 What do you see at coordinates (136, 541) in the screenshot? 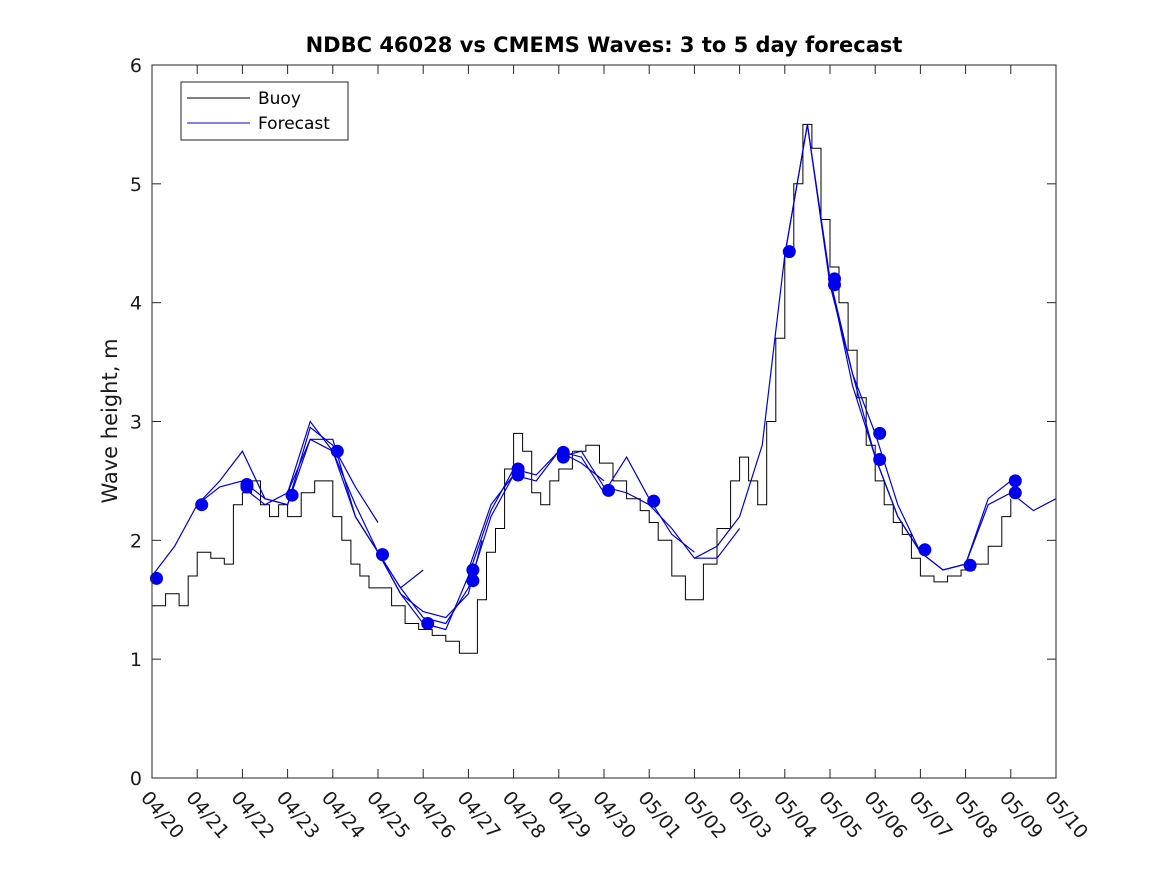
I see `y-tick-label: 2` at bounding box center [136, 541].